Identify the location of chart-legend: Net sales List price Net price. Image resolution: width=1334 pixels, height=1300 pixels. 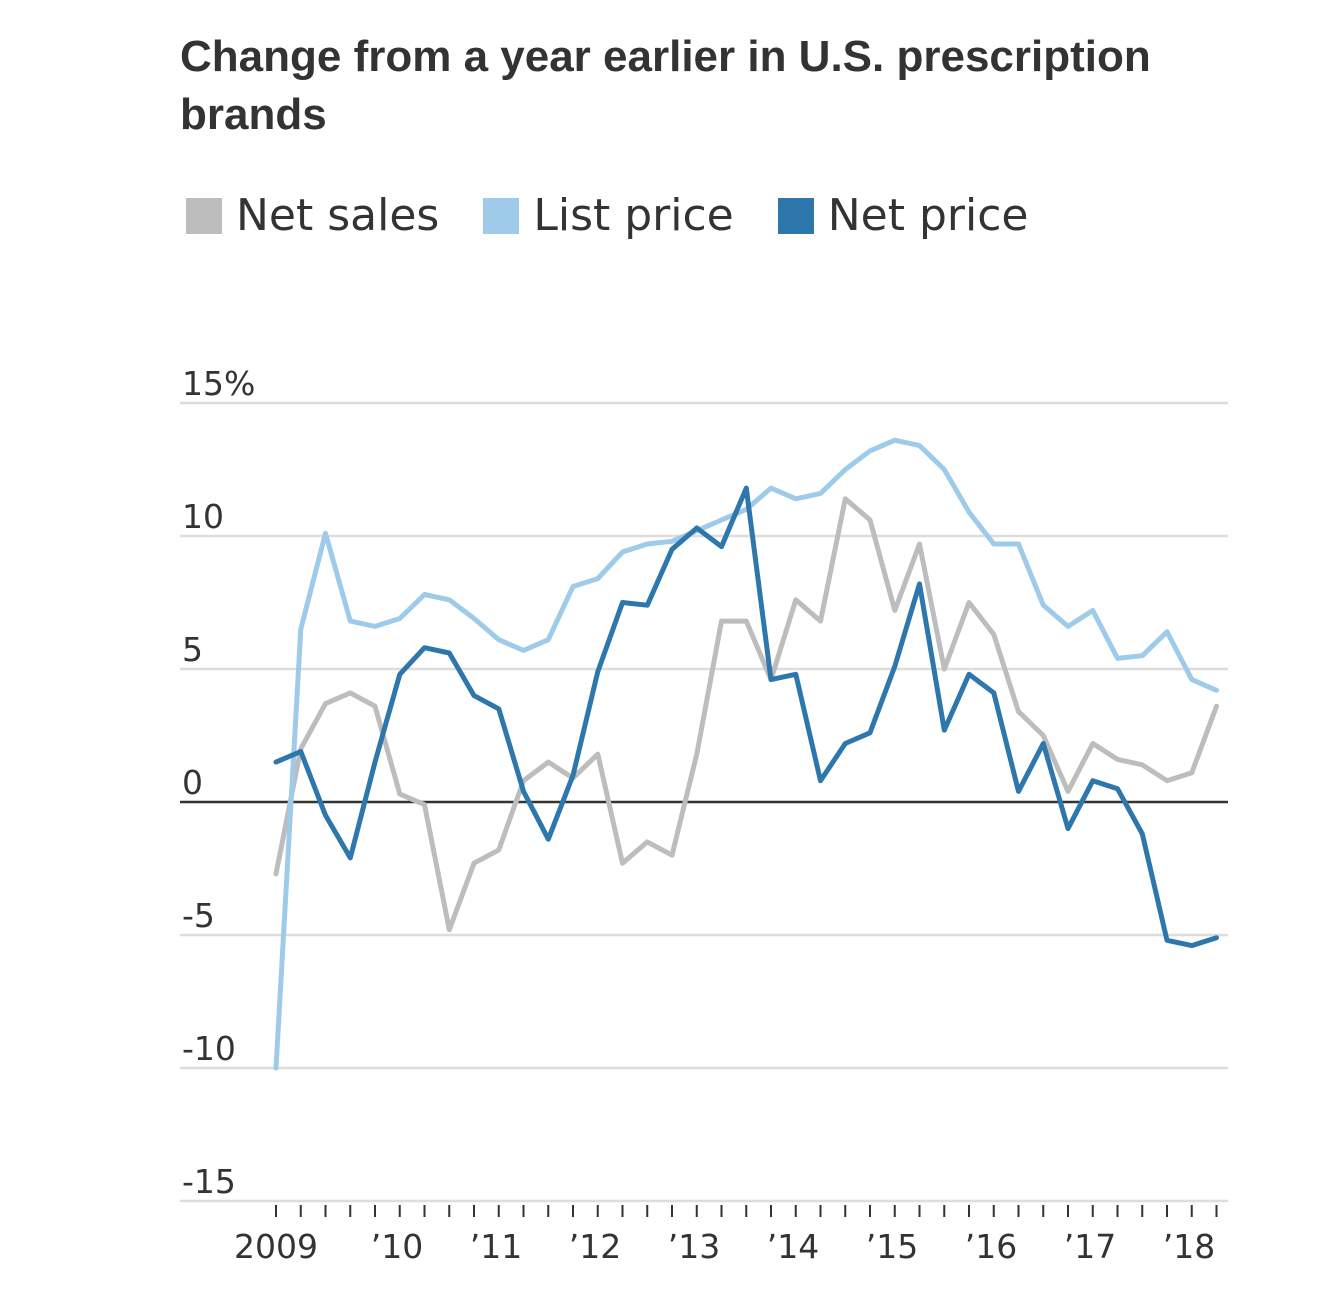
(629, 215).